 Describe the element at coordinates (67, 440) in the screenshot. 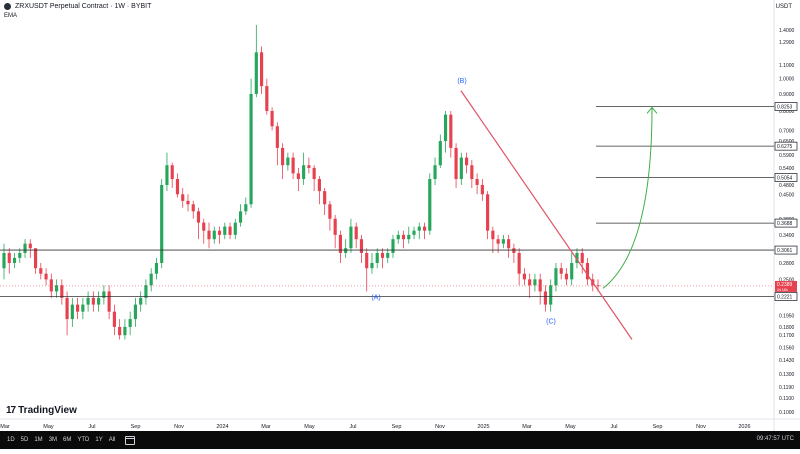

I see `timeframe-6m: 6M` at that location.